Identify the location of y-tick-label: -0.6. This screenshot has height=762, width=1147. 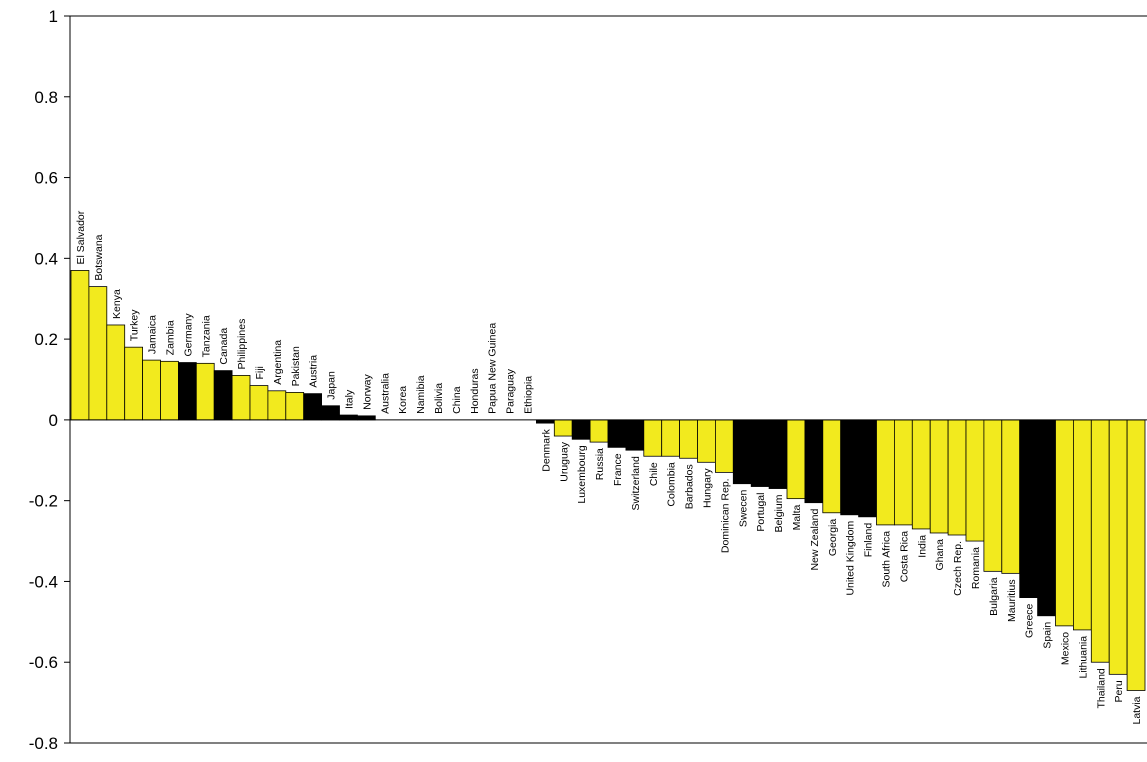
(43, 662).